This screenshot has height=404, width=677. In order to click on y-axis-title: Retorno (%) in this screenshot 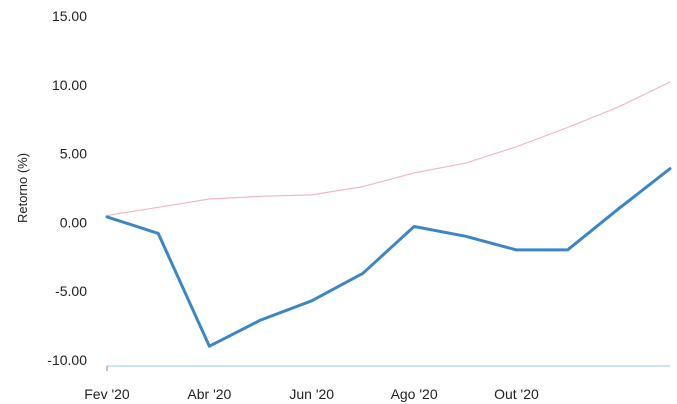, I will do `click(22, 188)`.